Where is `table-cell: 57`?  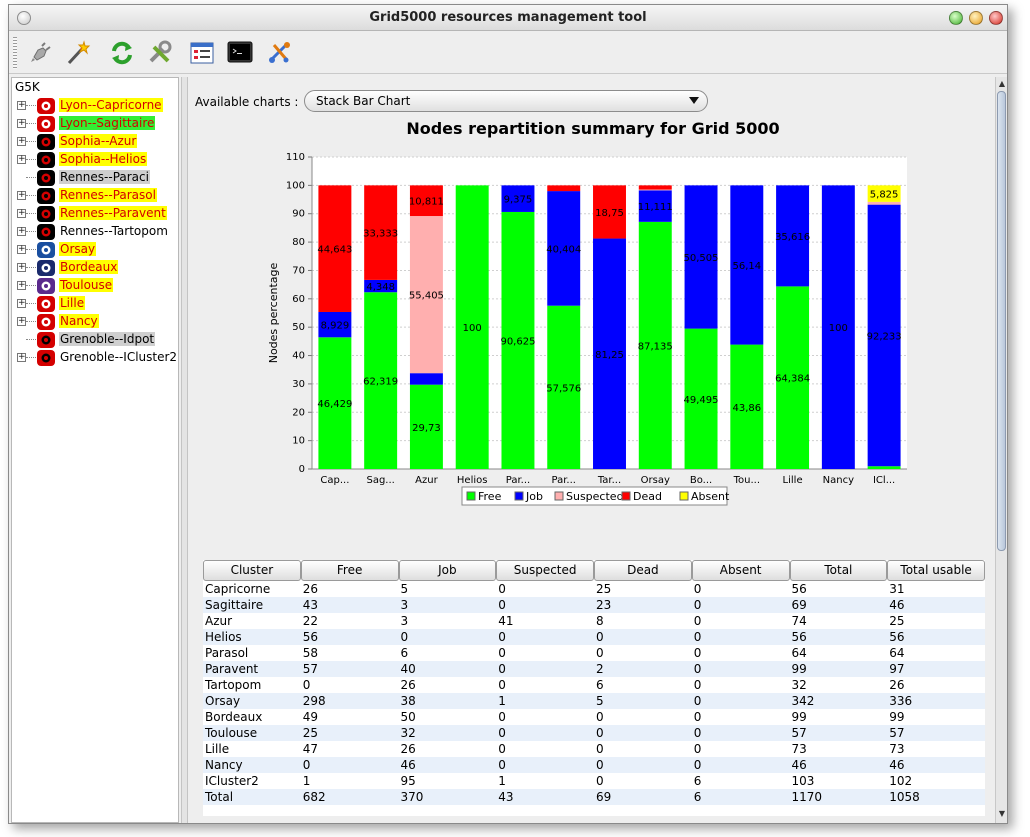 table-cell: 57 is located at coordinates (799, 733).